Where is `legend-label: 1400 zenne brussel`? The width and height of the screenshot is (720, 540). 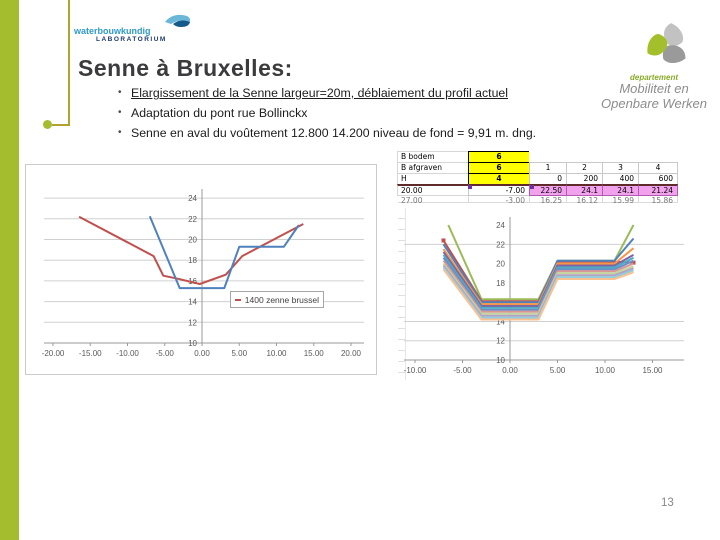
legend-label: 1400 zenne brussel is located at coordinates (281, 299).